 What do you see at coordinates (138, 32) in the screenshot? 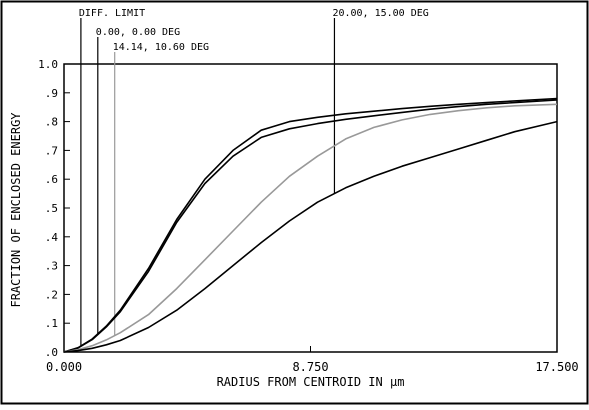
I see `callout-label: 0.00, 0.00 DEG` at bounding box center [138, 32].